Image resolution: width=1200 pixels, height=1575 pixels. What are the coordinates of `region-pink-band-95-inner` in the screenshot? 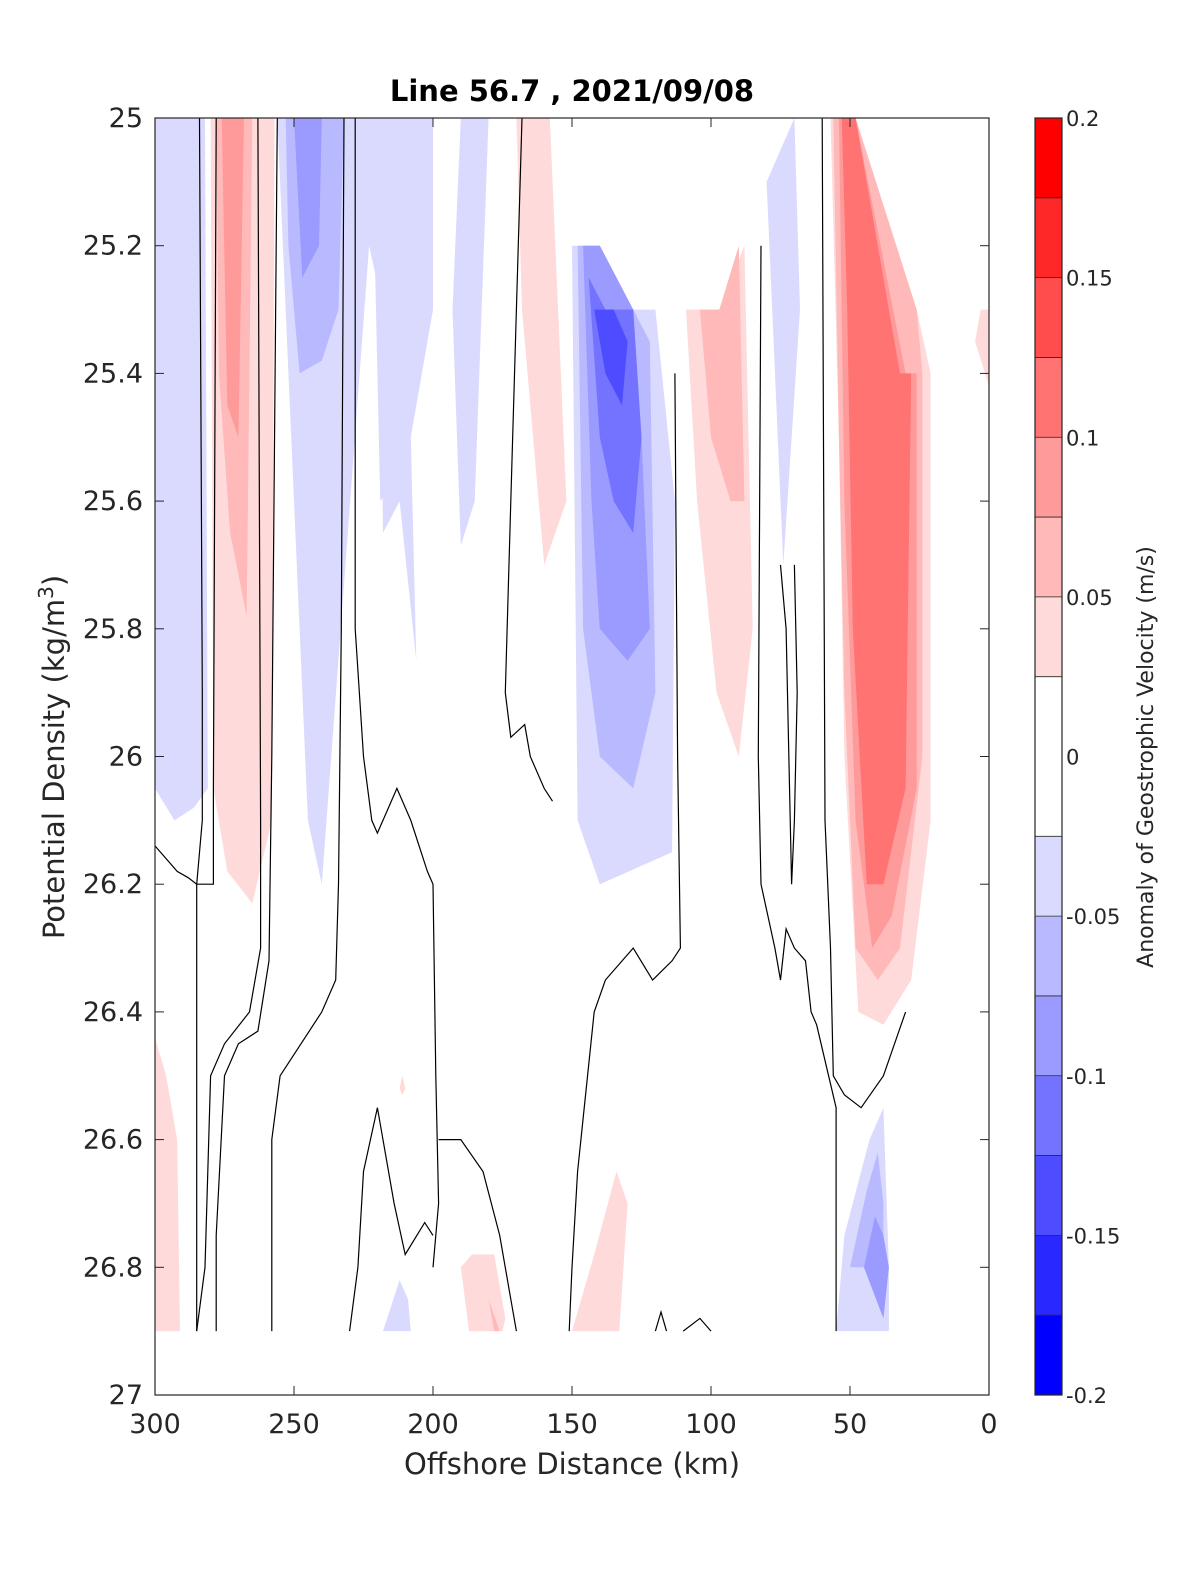 It's located at (722, 373).